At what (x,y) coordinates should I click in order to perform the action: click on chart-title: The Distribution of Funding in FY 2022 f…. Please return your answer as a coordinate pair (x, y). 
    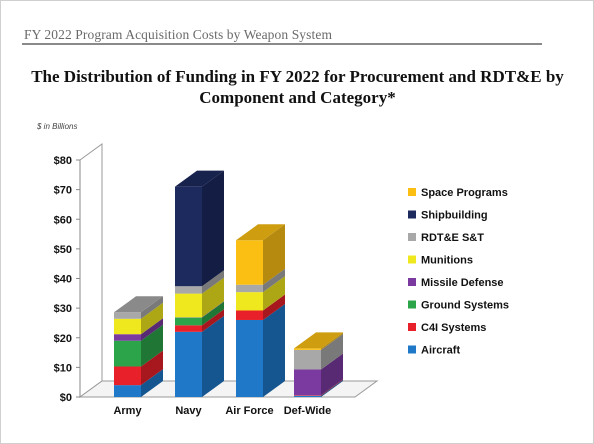
    Looking at the image, I should click on (297, 87).